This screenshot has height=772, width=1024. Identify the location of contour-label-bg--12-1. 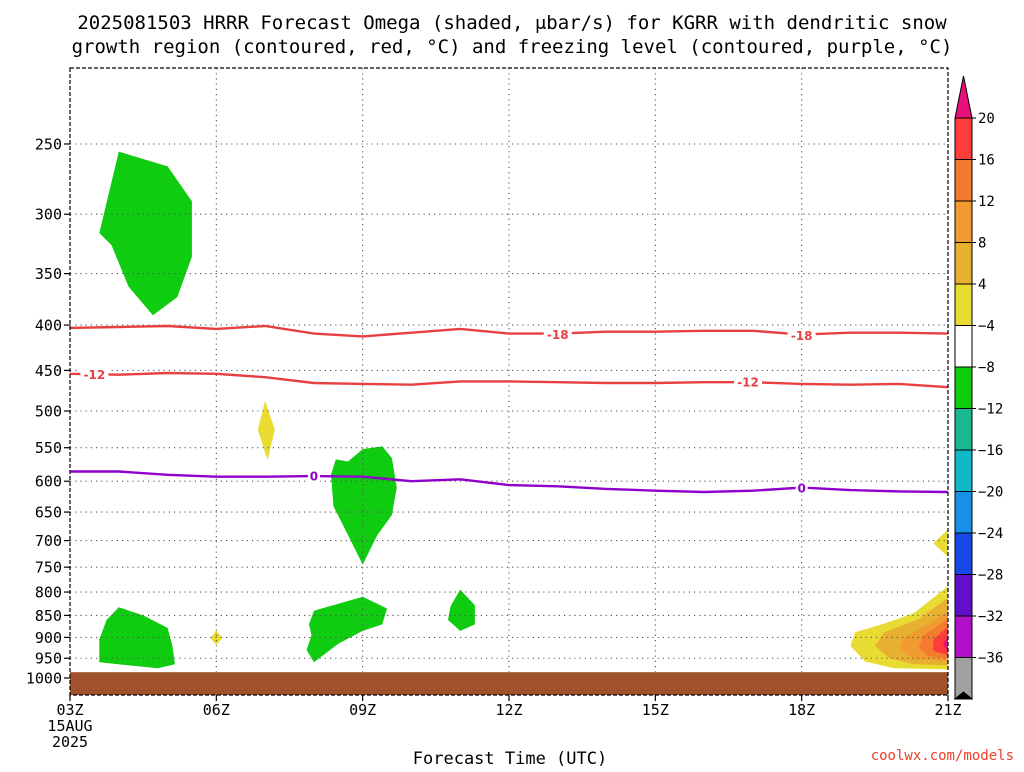
(748, 382).